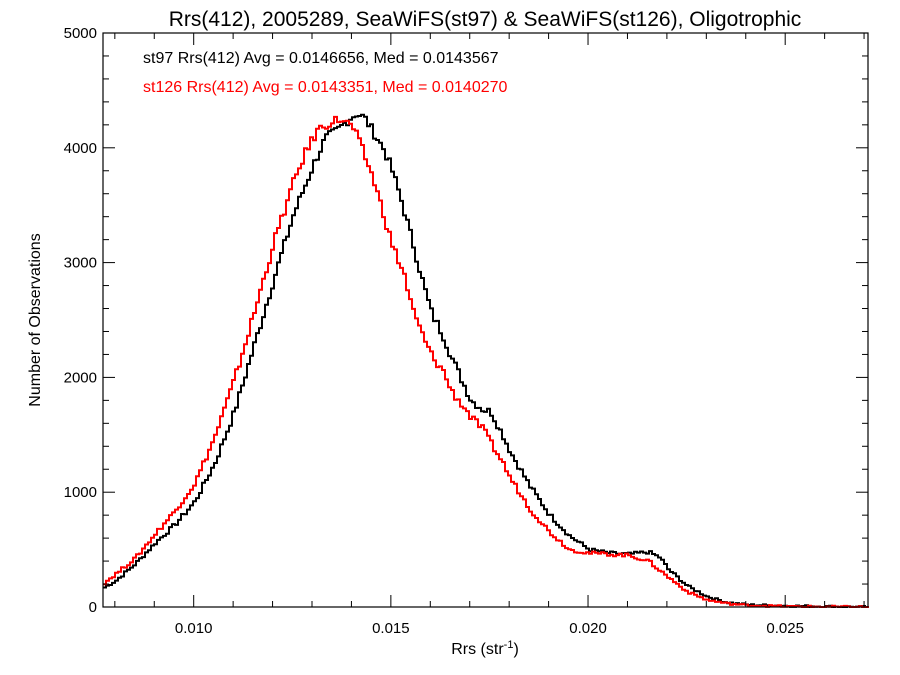 The image size is (900, 675). I want to click on x-tick-label: 0.025, so click(785, 628).